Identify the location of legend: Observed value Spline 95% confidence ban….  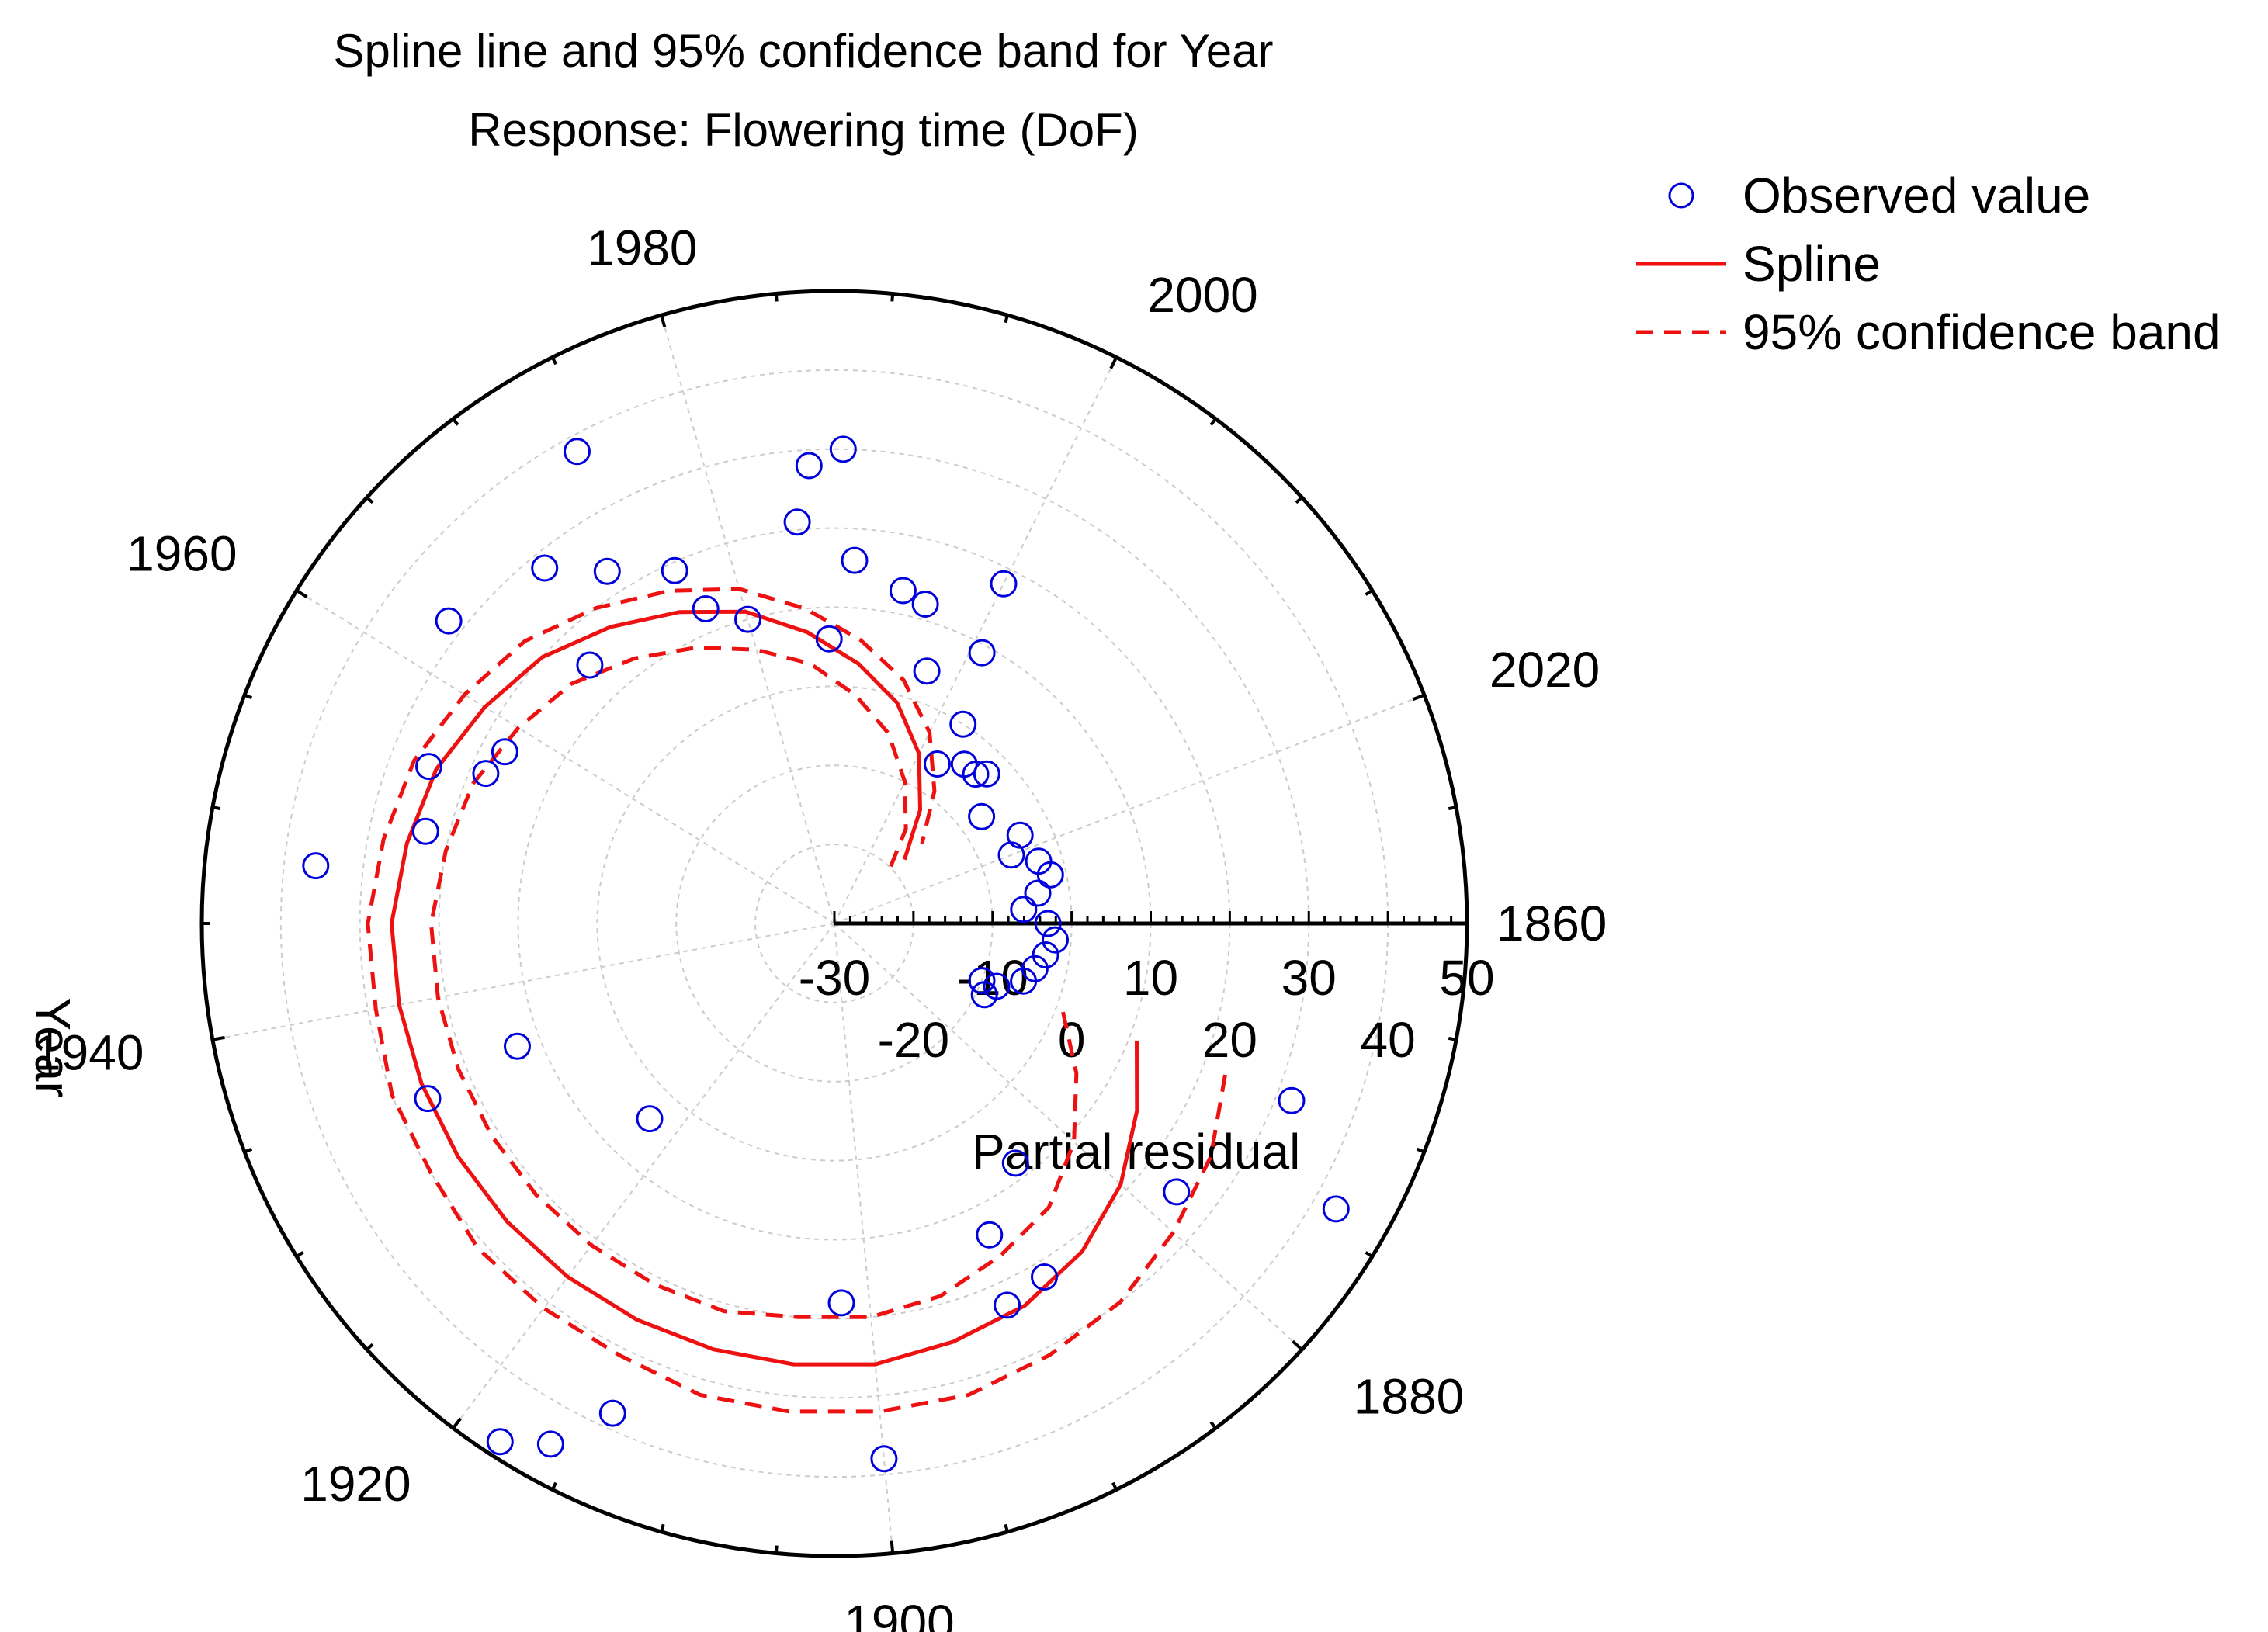
(1928, 264).